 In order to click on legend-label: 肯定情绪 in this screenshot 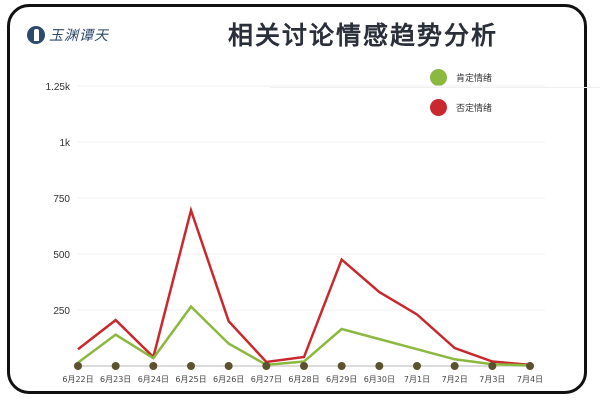, I will do `click(474, 78)`.